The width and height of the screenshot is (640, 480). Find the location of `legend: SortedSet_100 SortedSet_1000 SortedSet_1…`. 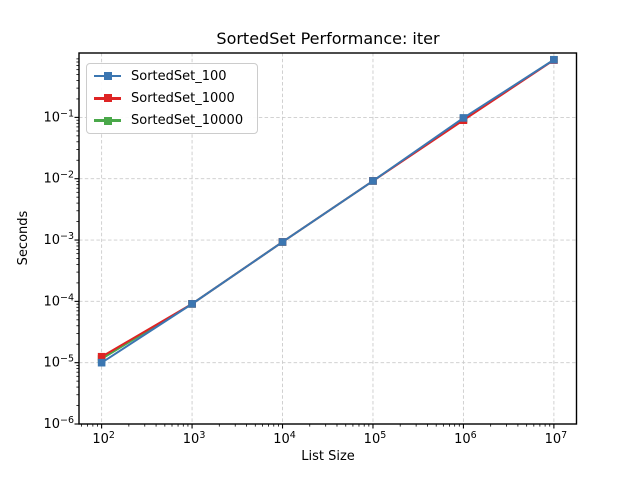

legend: SortedSet_100 SortedSet_1000 SortedSet_1… is located at coordinates (172, 98).